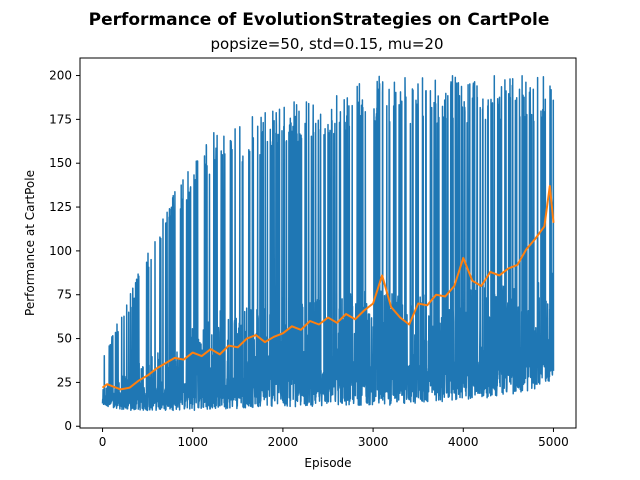  Describe the element at coordinates (60, 251) in the screenshot. I see `y-tick-label: 100` at that location.